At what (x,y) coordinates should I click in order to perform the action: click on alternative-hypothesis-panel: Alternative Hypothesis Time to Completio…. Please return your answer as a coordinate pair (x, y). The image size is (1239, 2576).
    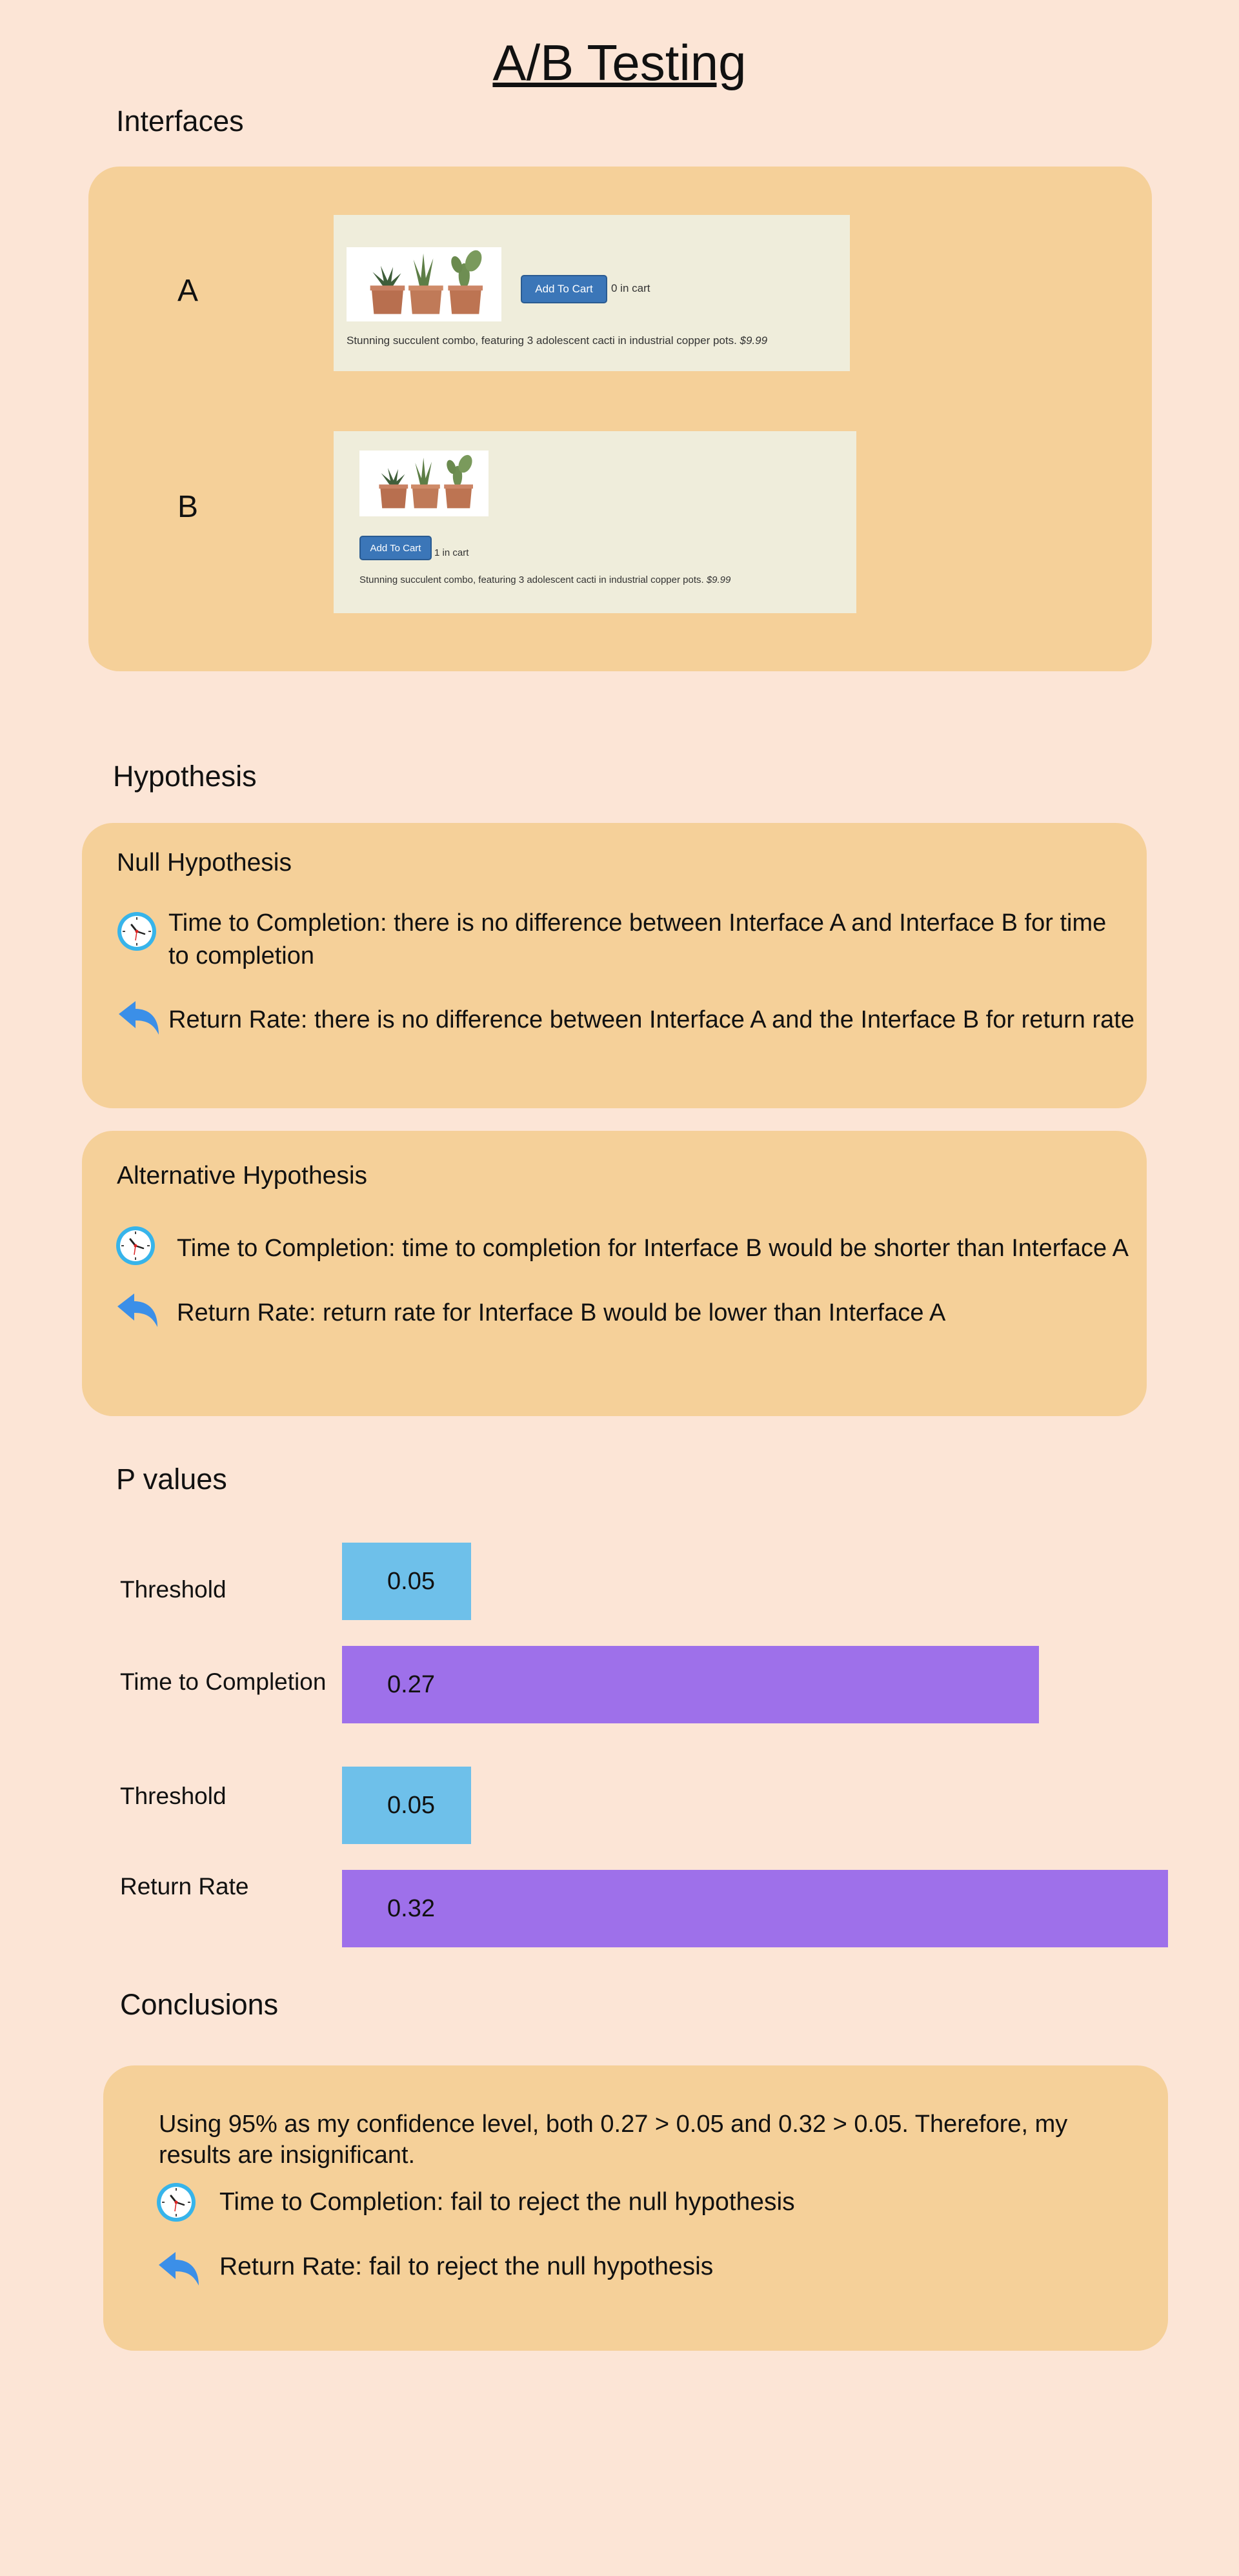
    Looking at the image, I should click on (614, 1273).